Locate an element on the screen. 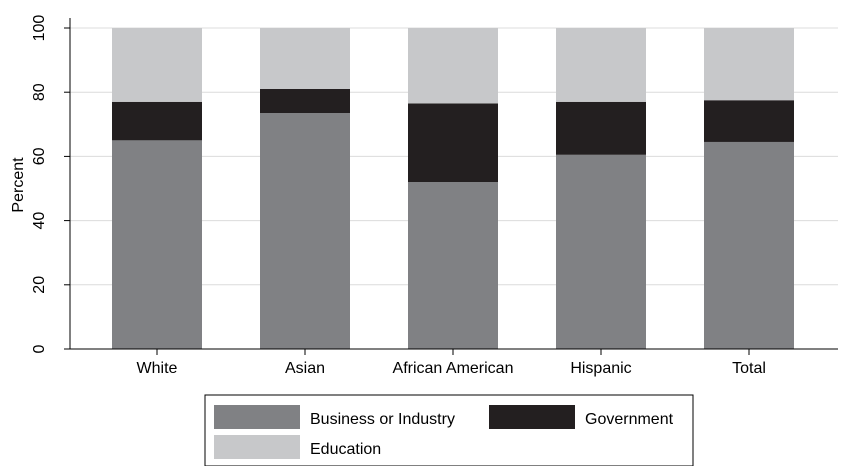 This screenshot has width=843, height=466. y-axis-label: Percent is located at coordinates (18, 185).